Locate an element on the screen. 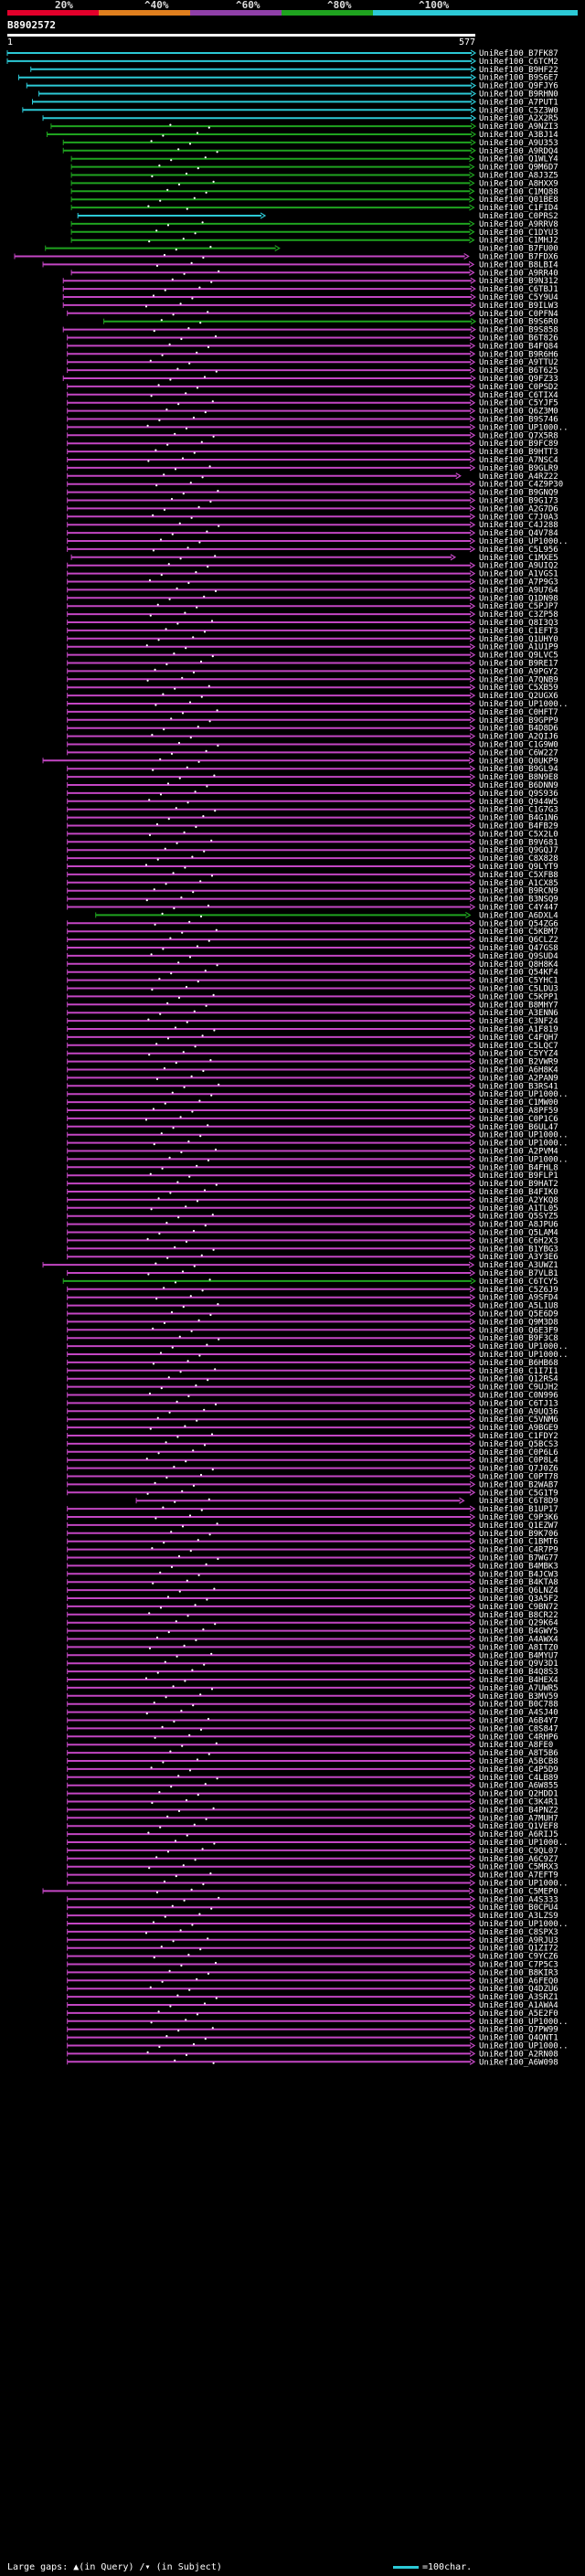  hit-label: UniRef100_C4R7P9 is located at coordinates (518, 1550).